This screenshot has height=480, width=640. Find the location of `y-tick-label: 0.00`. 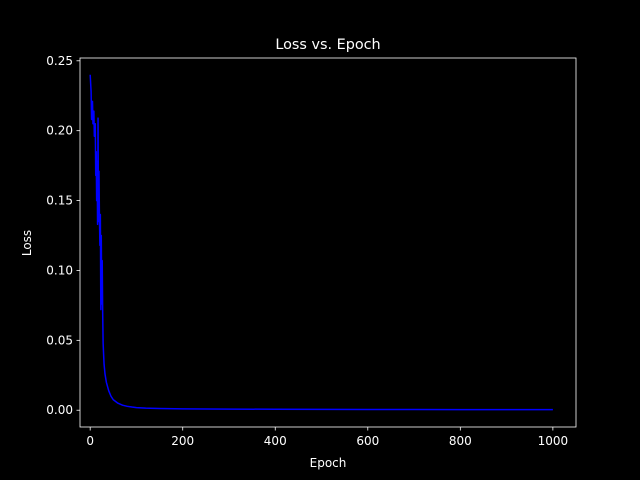

y-tick-label: 0.00 is located at coordinates (59, 410).